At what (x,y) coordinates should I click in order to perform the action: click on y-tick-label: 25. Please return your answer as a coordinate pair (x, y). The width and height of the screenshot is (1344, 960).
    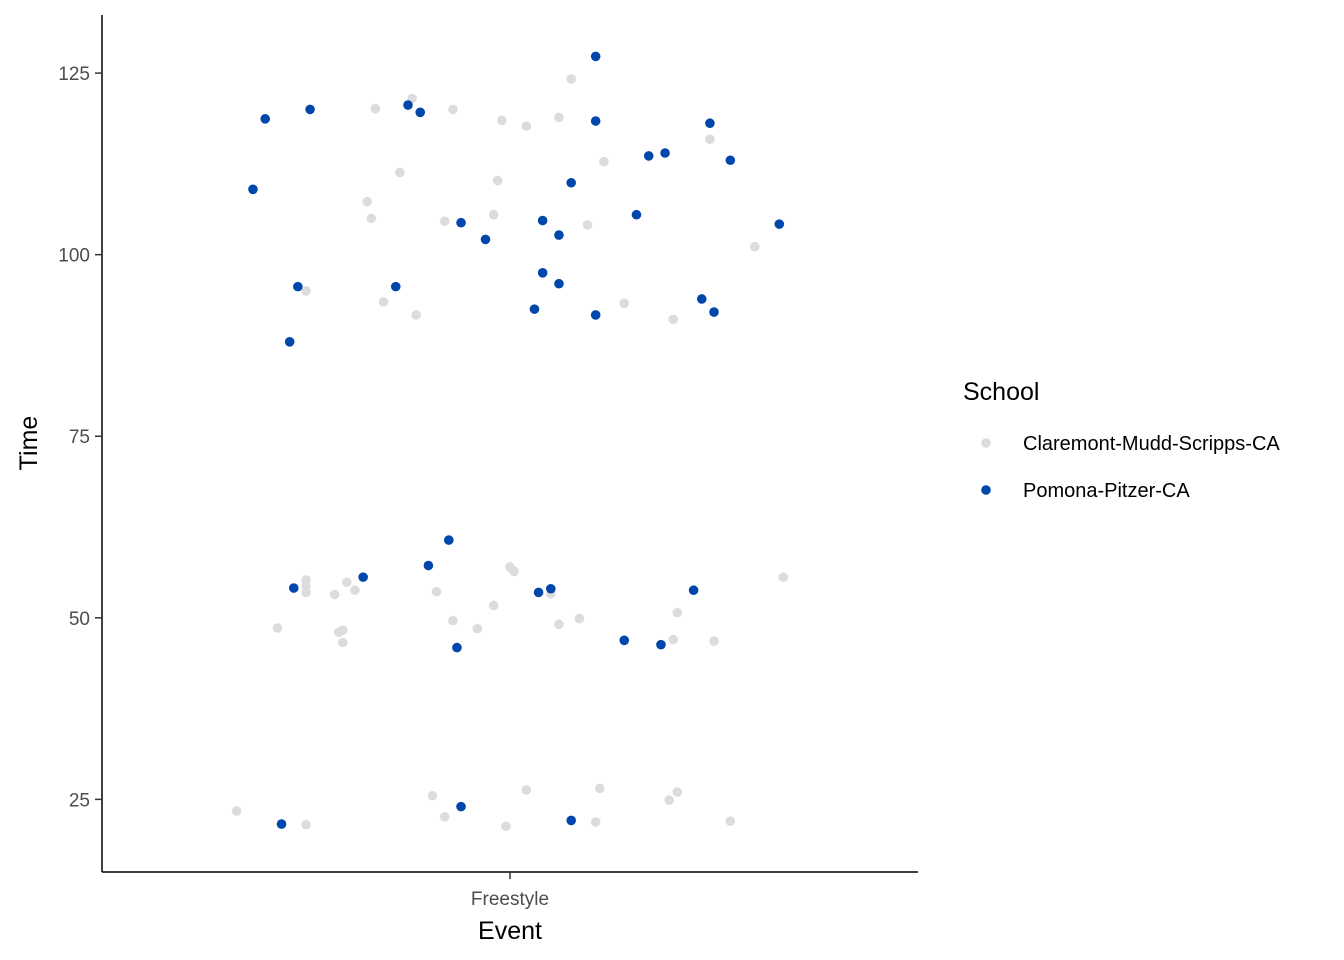
    Looking at the image, I should click on (79, 800).